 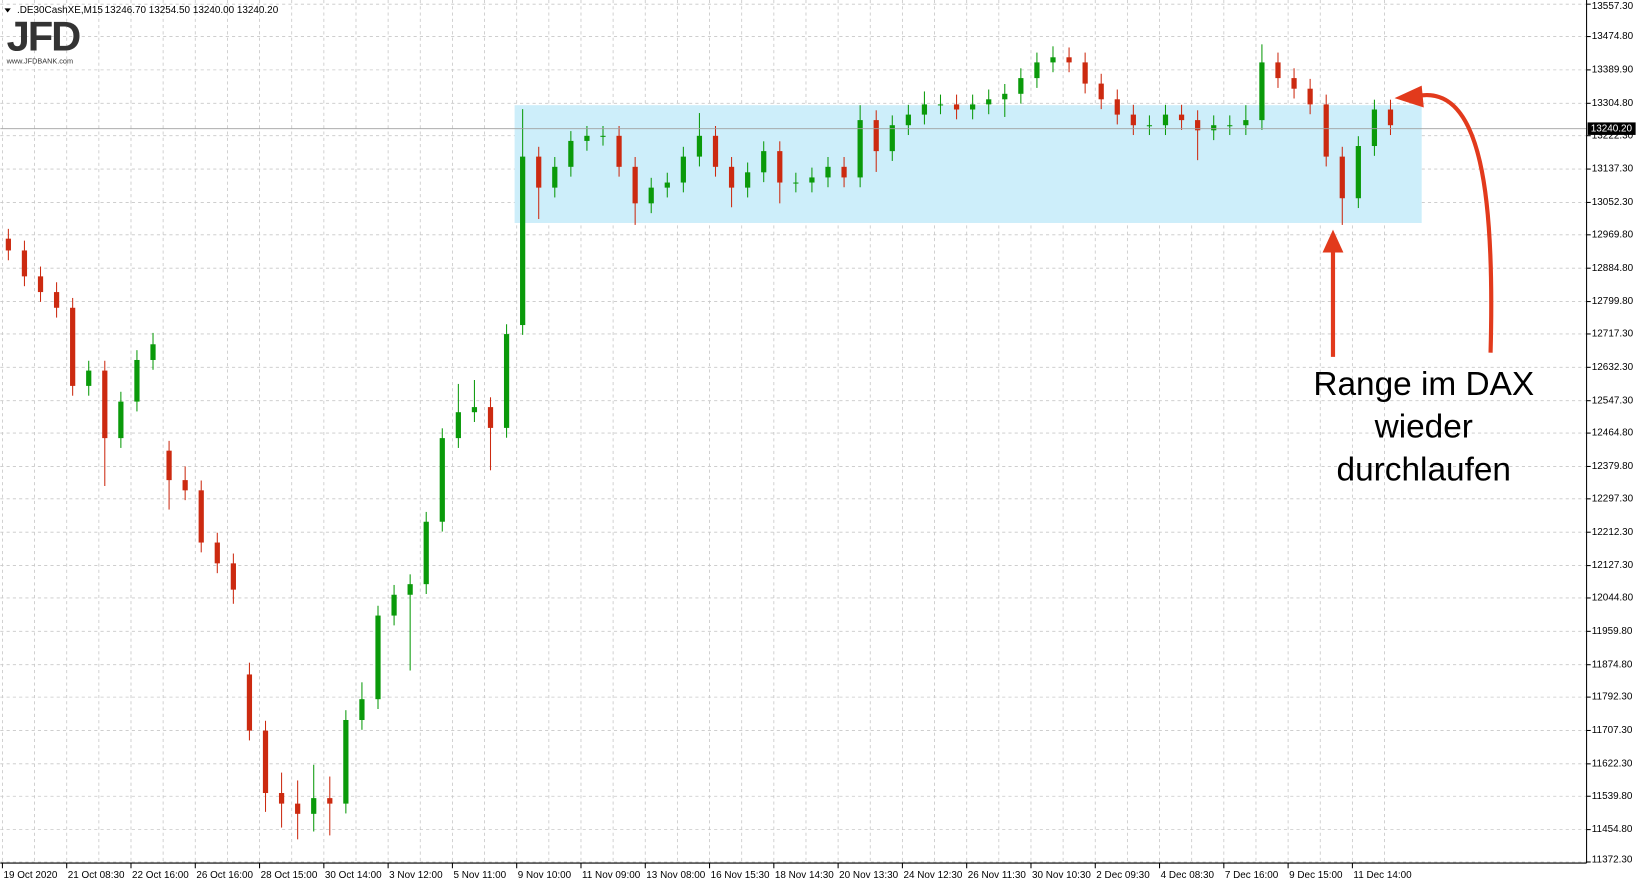 I want to click on y-tick-label: 11792.30, so click(x=1612, y=697).